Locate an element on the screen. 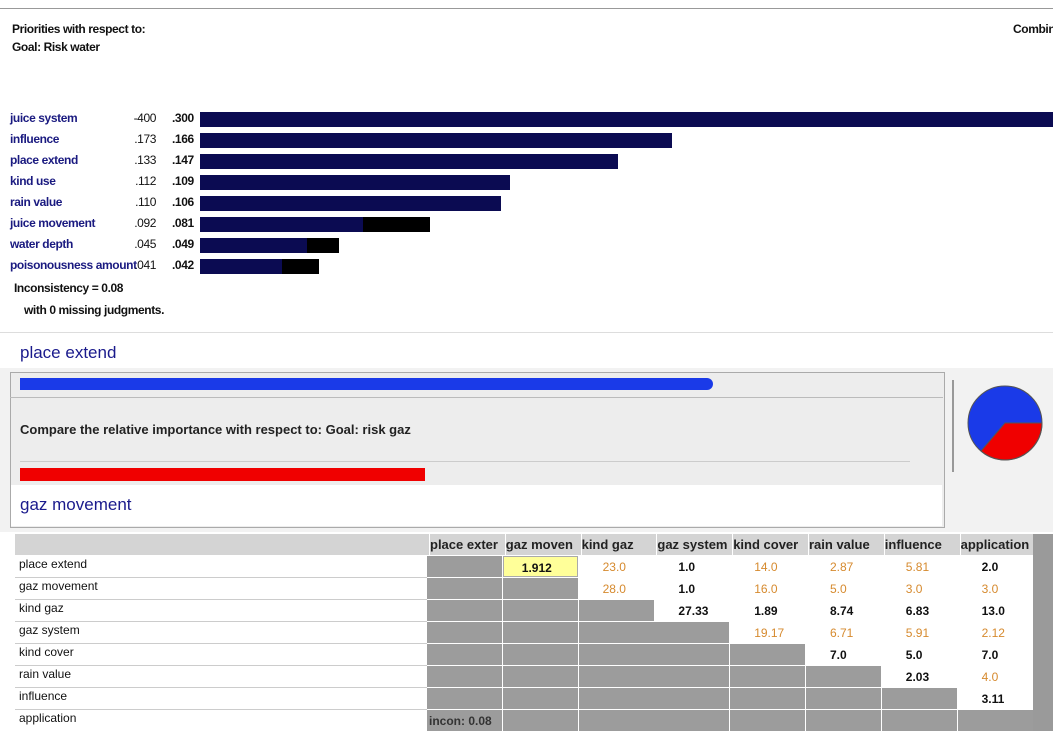 The image size is (1053, 731). global-priority: .106 is located at coordinates (183, 202).